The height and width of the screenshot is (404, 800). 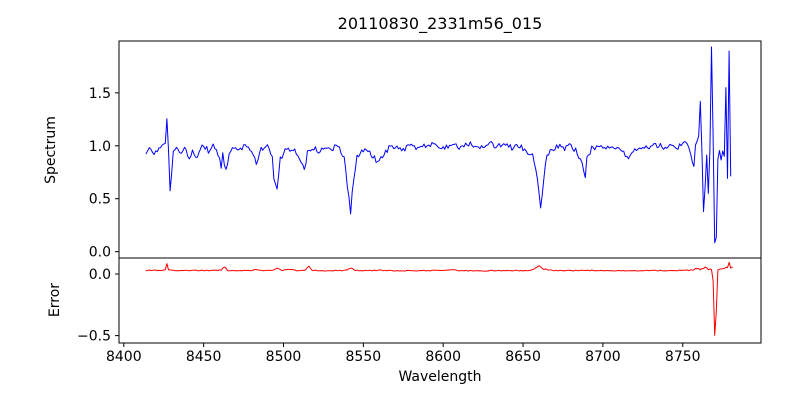 I want to click on error-line, so click(x=439, y=298).